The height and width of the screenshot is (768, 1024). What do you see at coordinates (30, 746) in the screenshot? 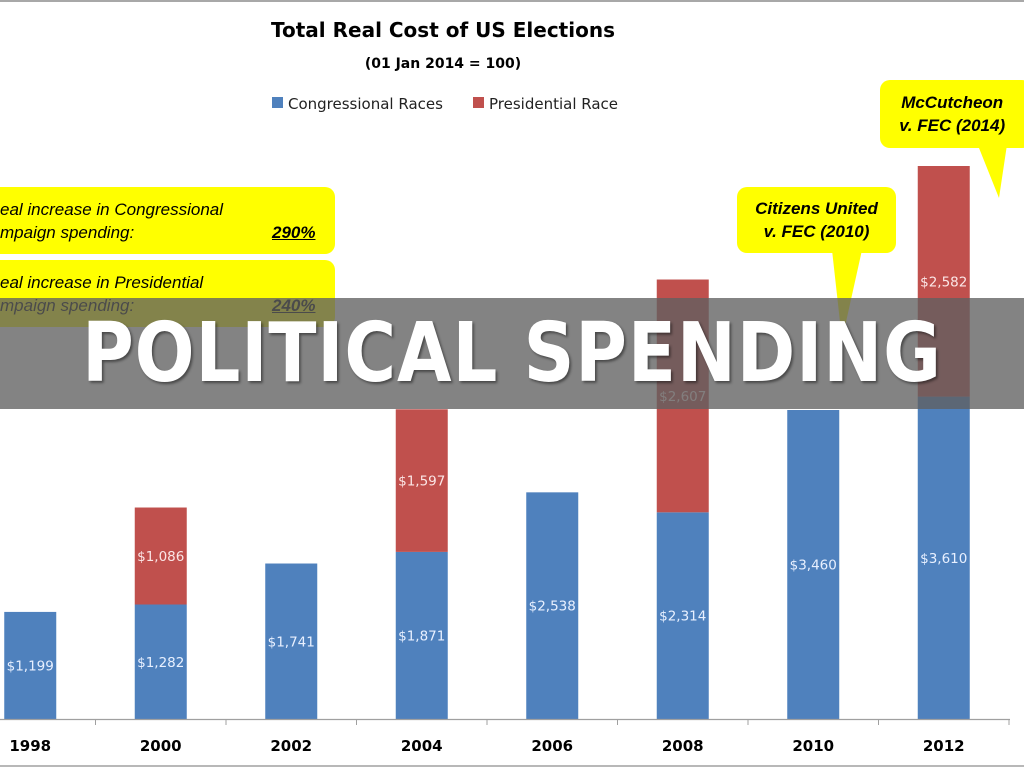
I see `x-tick-label-1998: 1998` at bounding box center [30, 746].